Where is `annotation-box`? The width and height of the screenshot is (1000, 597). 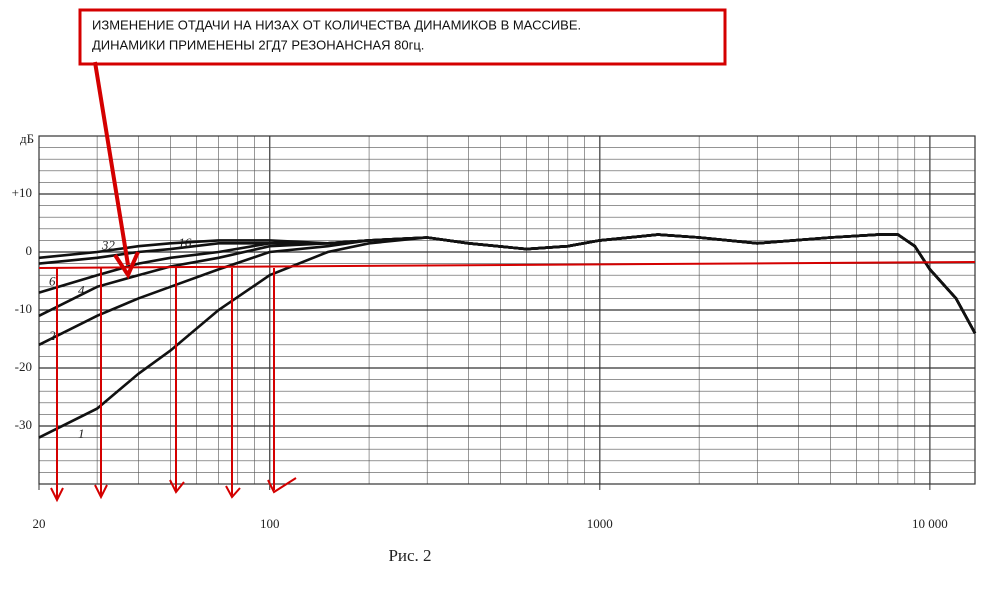 annotation-box is located at coordinates (402, 37).